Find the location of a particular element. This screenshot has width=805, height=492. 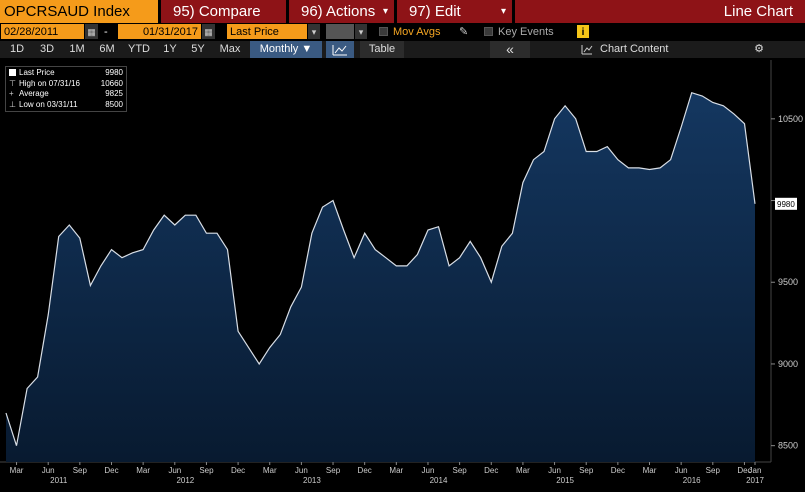

legend-low-value: 8500 is located at coordinates (114, 104).